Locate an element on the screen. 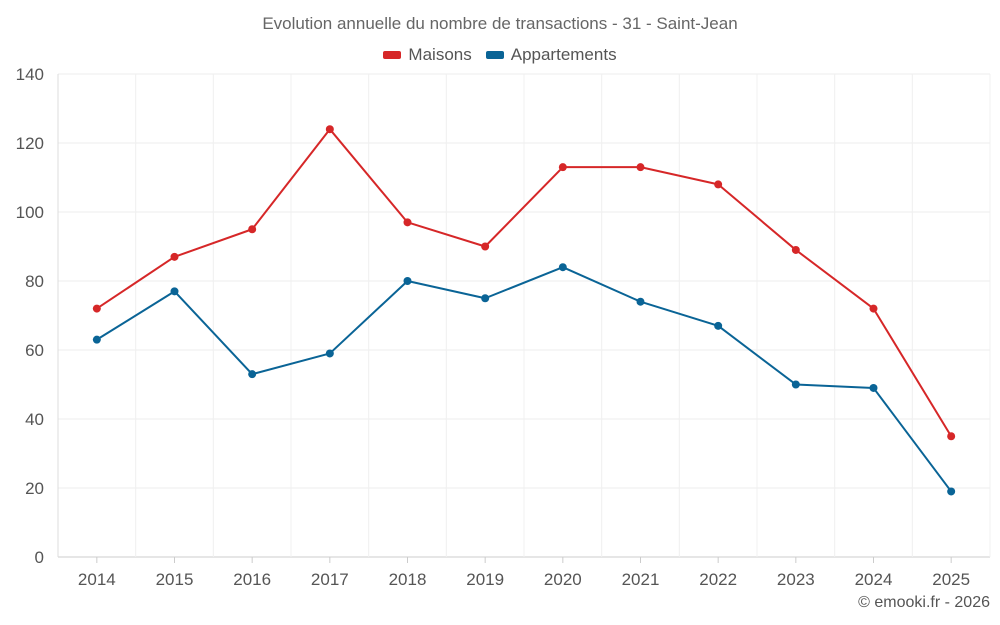  x-tick-label: 2014 is located at coordinates (97, 579).